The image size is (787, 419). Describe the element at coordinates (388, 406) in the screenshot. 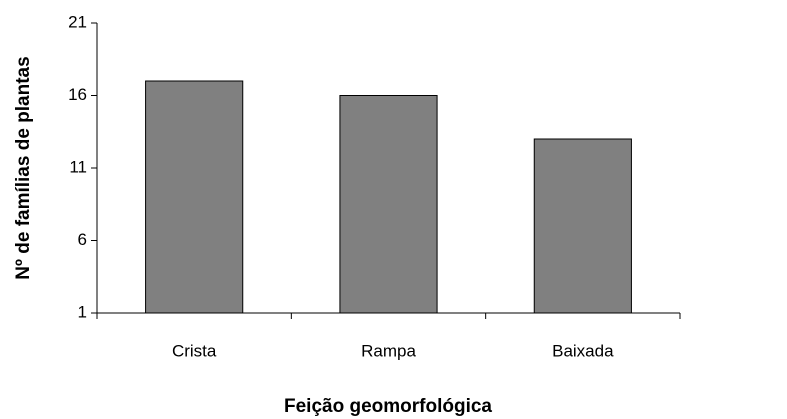

I see `x-axis-title: Feição geomorfológica` at that location.